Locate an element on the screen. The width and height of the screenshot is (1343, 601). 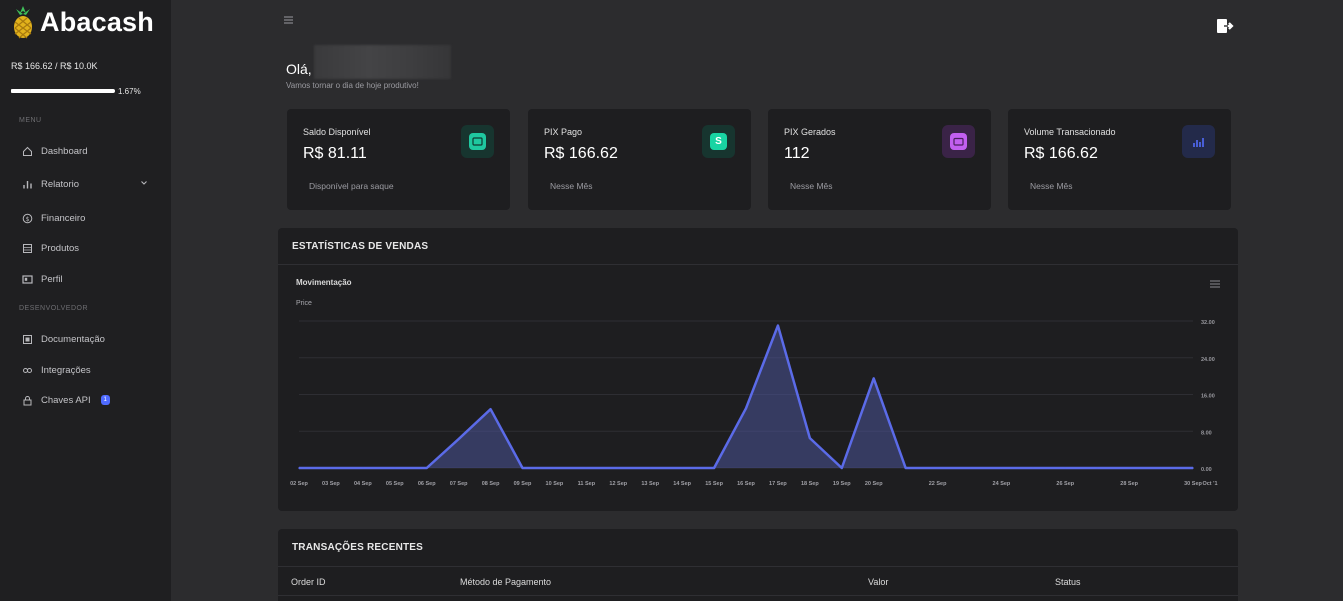
link-icon is located at coordinates (27, 370).